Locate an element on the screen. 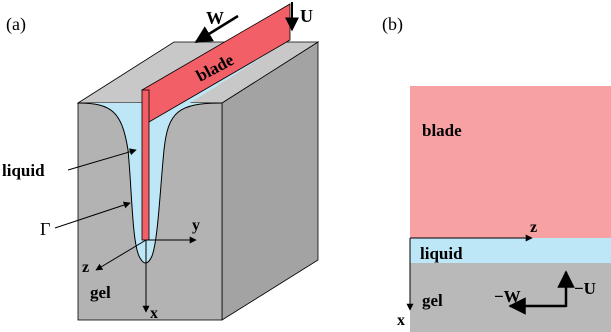 This screenshot has width=611, height=332. x-axis-label: x is located at coordinates (154, 313).